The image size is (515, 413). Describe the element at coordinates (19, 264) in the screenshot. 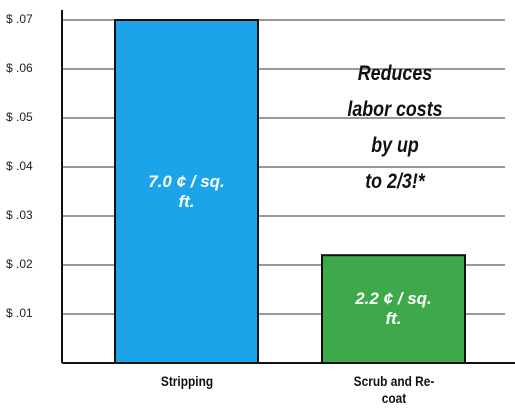

I see `y-tick-label: $ .02` at that location.